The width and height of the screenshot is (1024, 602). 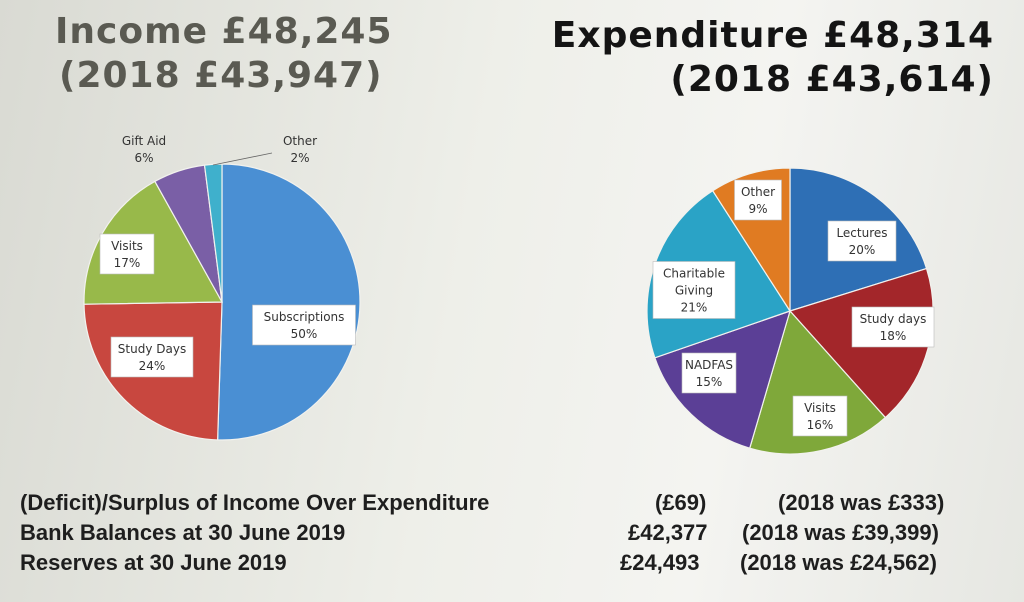 What do you see at coordinates (758, 192) in the screenshot?
I see `expenditure-name-other: Other` at bounding box center [758, 192].